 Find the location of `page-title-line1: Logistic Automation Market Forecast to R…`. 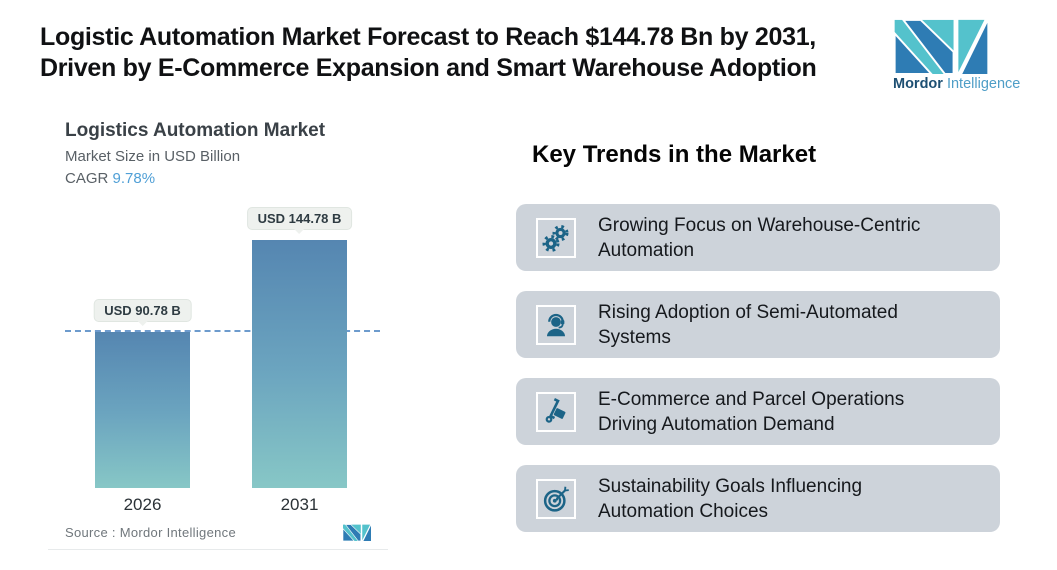

page-title-line1: Logistic Automation Market Forecast to R… is located at coordinates (428, 37).